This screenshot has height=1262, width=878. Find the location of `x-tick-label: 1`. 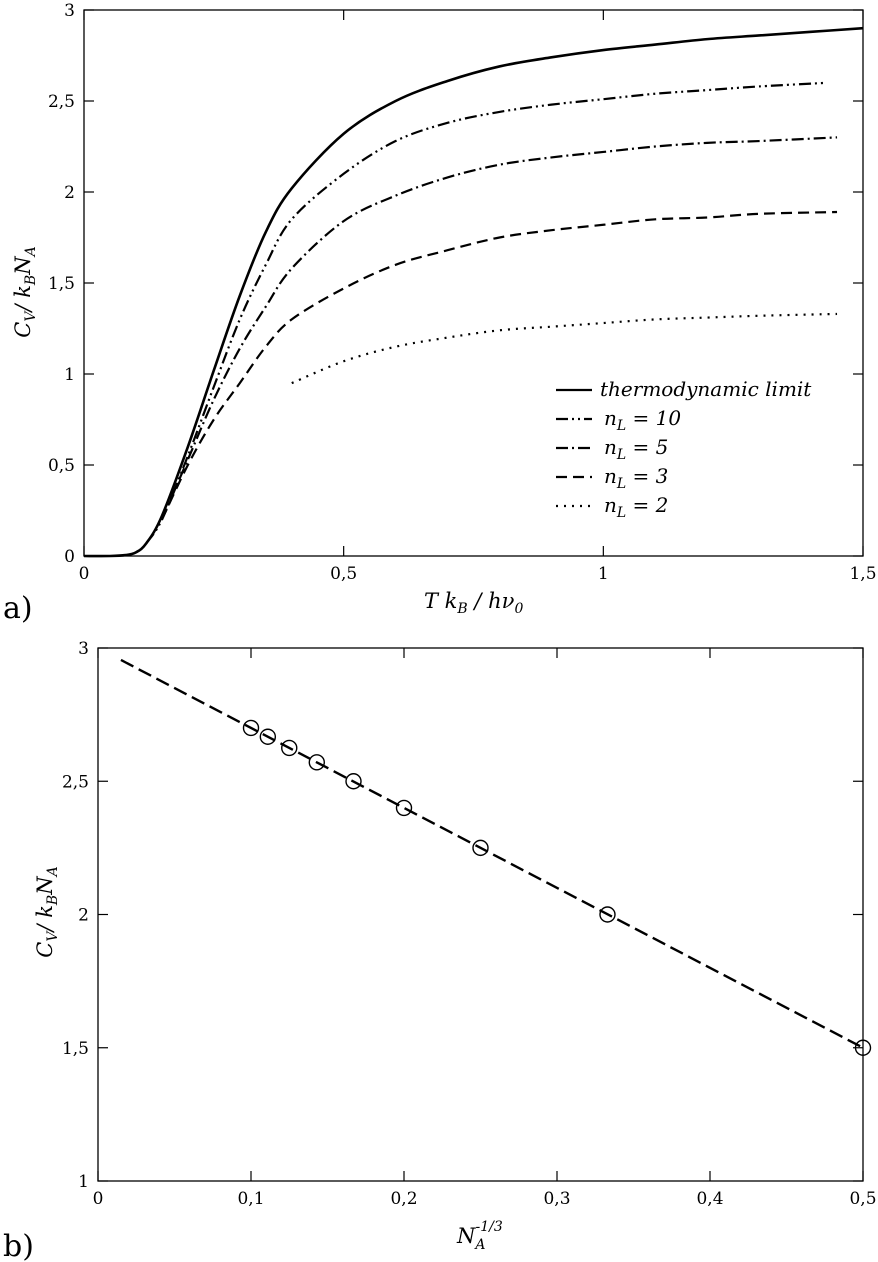

x-tick-label: 1 is located at coordinates (603, 574).